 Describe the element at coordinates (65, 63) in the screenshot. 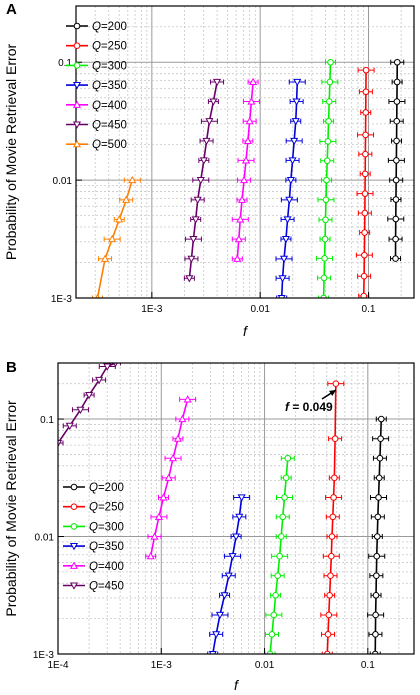

I see `y-tick-label: 0.1` at that location.